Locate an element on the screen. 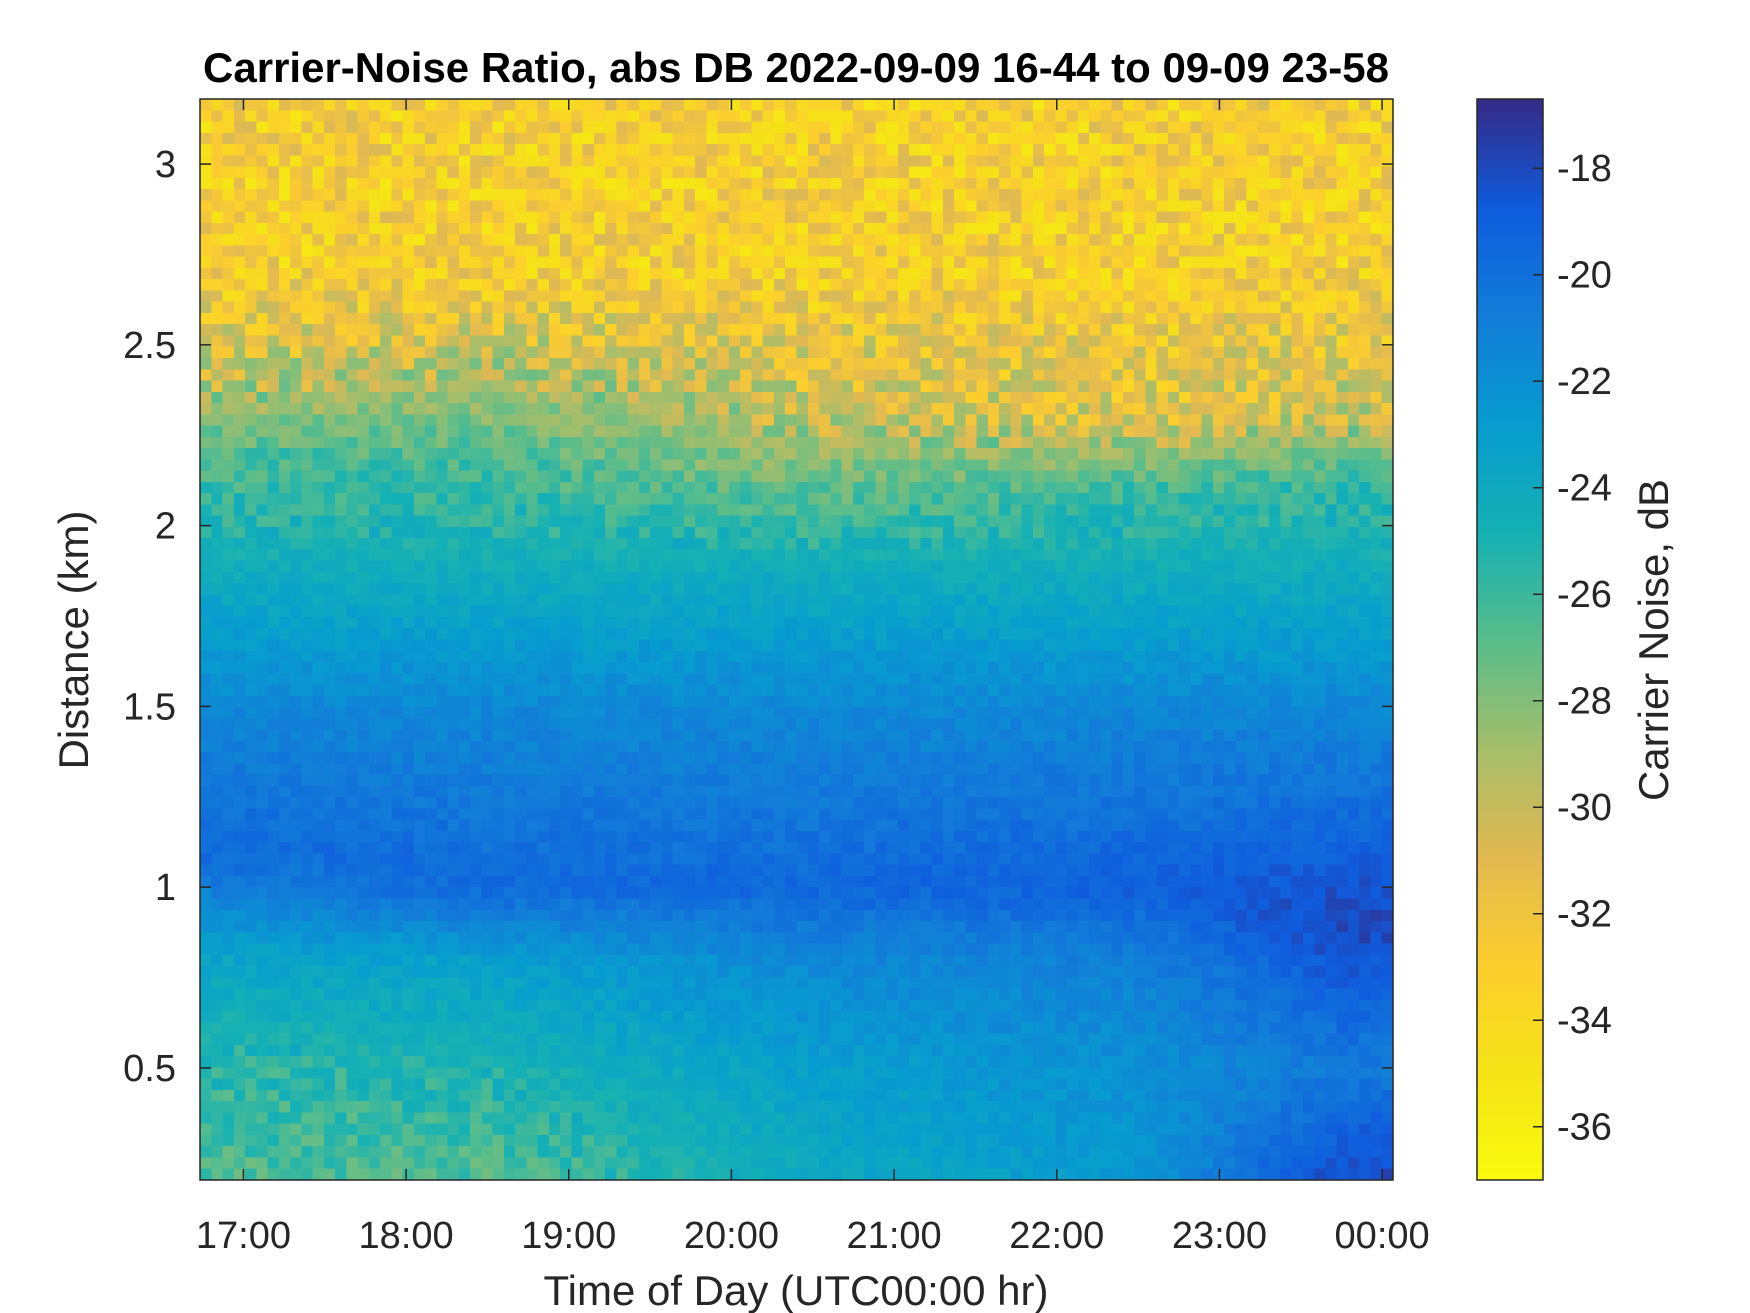  colorbar-tick-label: -36 is located at coordinates (1584, 1128).